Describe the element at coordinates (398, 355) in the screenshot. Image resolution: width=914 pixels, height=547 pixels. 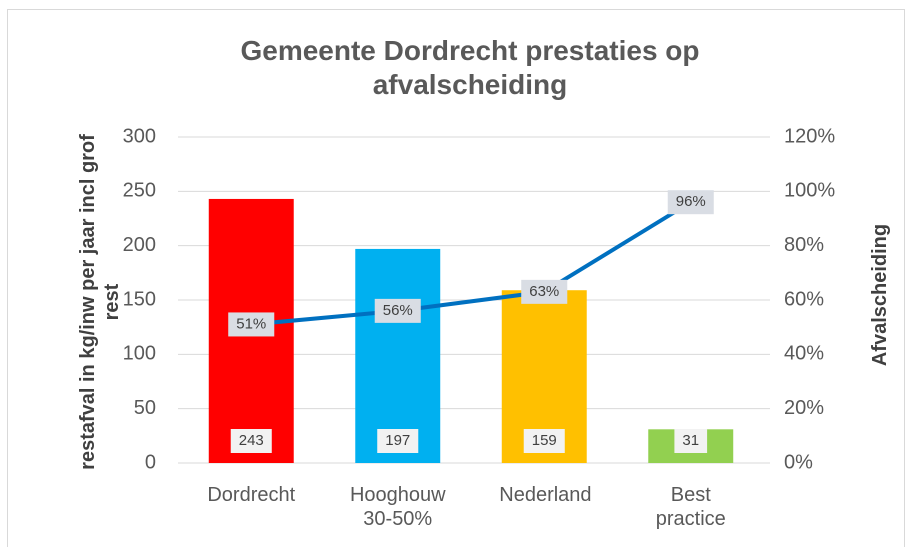
I see `bar` at that location.